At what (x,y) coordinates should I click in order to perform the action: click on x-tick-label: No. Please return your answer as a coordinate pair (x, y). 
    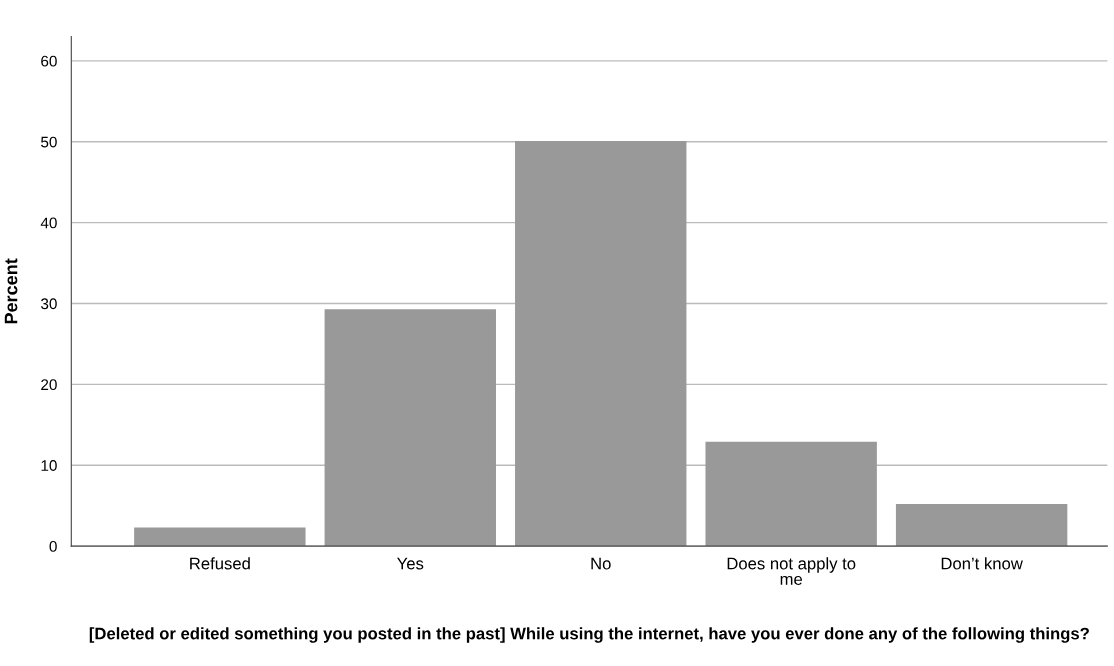
    Looking at the image, I should click on (601, 563).